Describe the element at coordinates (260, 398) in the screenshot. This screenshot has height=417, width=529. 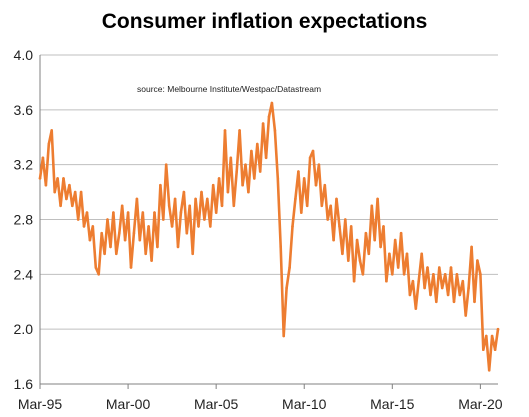
I see `x-axis-ticks: Mar-95 Mar-00 Mar-05 Mar-10 Mar-15 Mar-20` at that location.